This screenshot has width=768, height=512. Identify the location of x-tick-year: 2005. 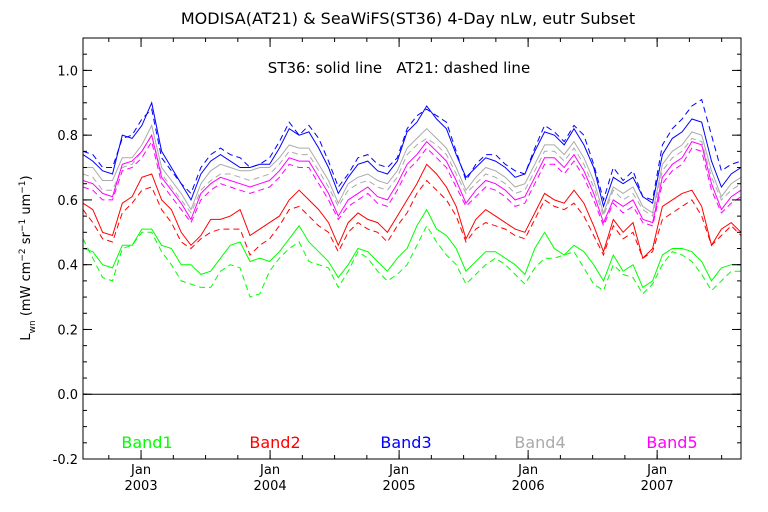
(399, 486).